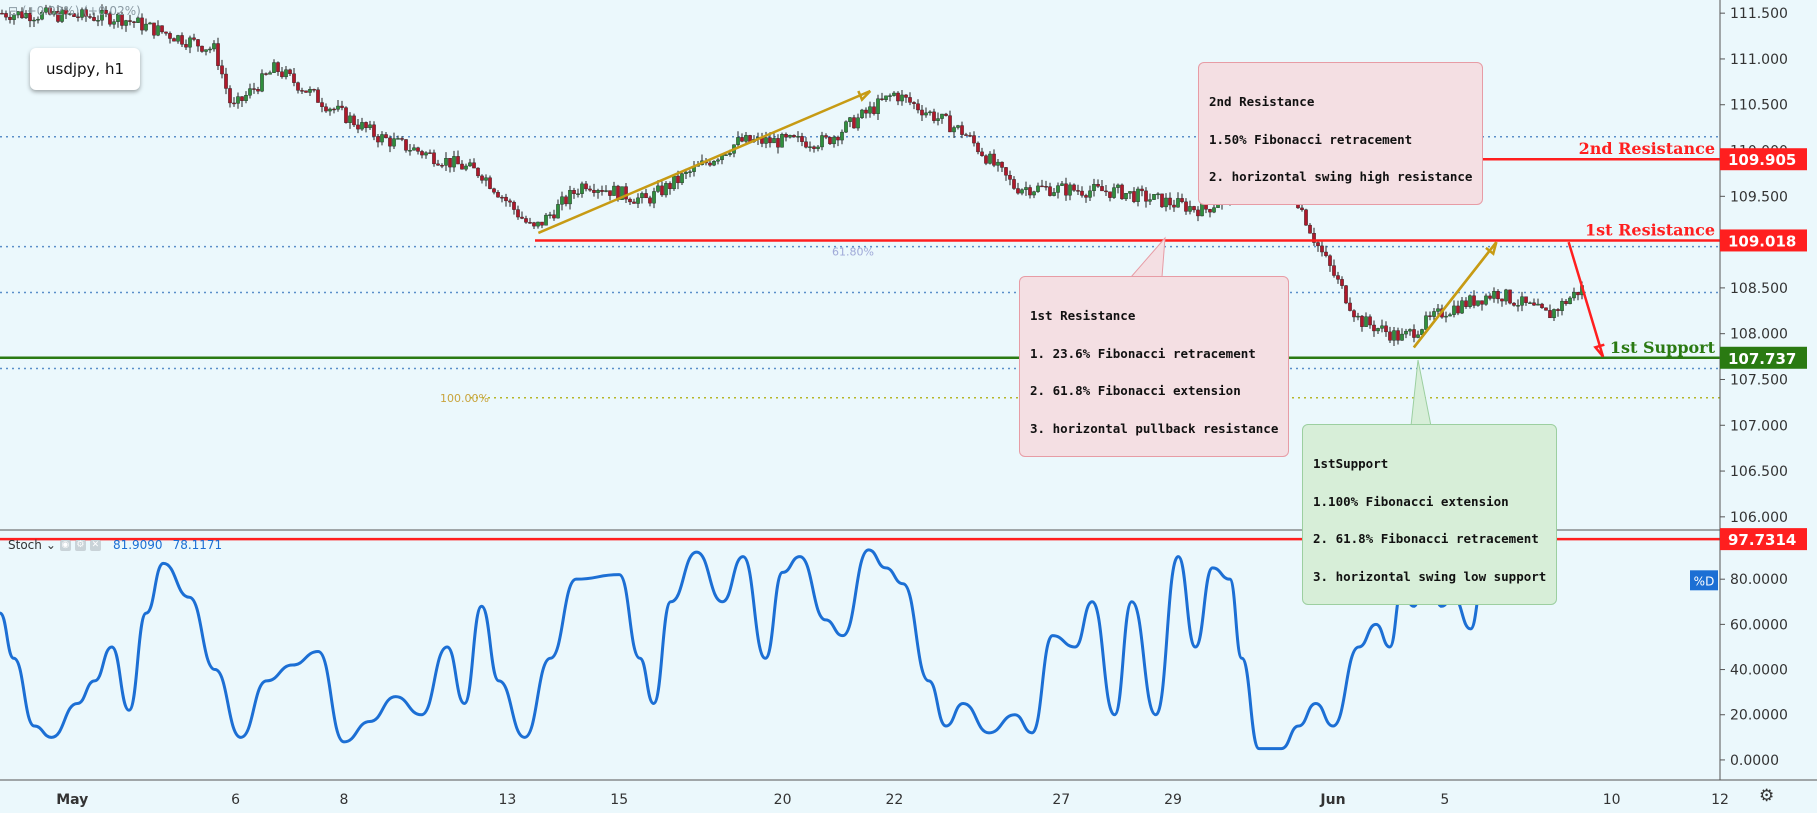  I want to click on close-icon: ✕, so click(95, 545).